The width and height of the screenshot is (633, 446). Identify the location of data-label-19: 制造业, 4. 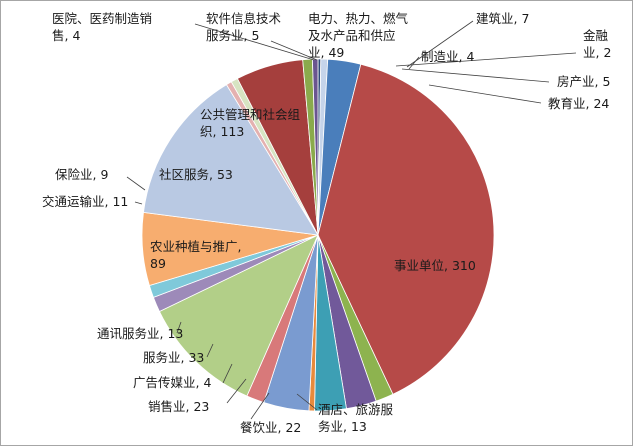
(447, 56).